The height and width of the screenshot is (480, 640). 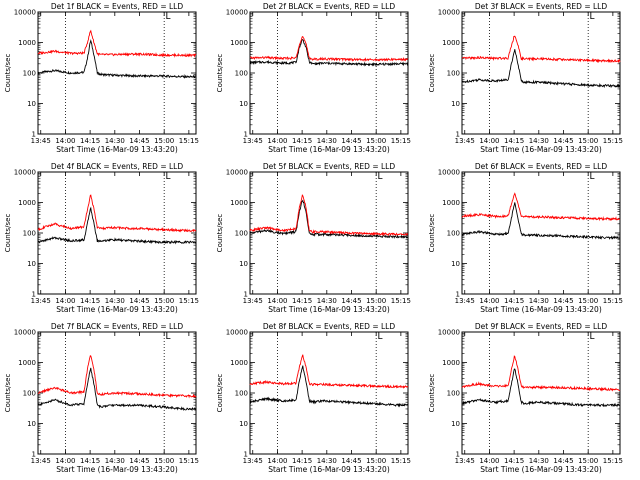 What do you see at coordinates (117, 326) in the screenshot?
I see `chart-title: Det 7f BLACK = Events, RED = LLD` at bounding box center [117, 326].